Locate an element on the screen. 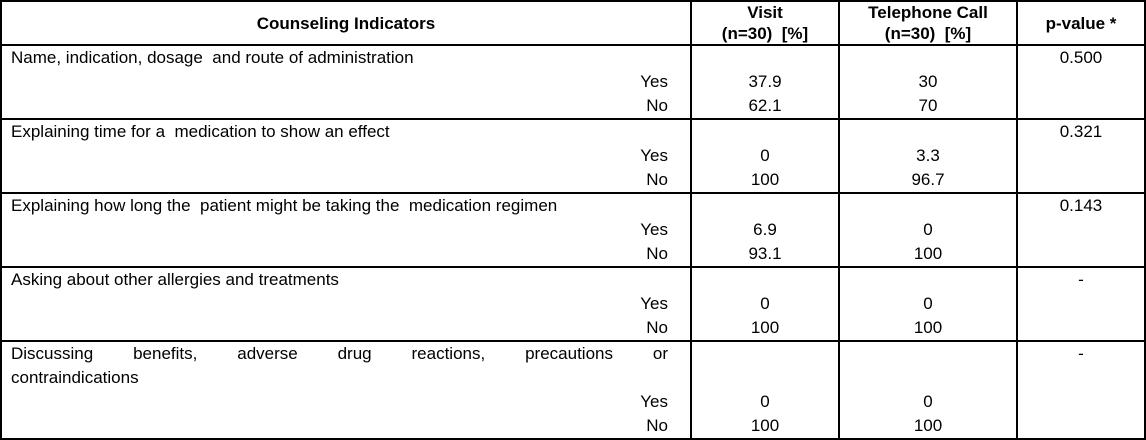 Image resolution: width=1146 pixels, height=440 pixels. p-value: 0.321 is located at coordinates (1081, 131).